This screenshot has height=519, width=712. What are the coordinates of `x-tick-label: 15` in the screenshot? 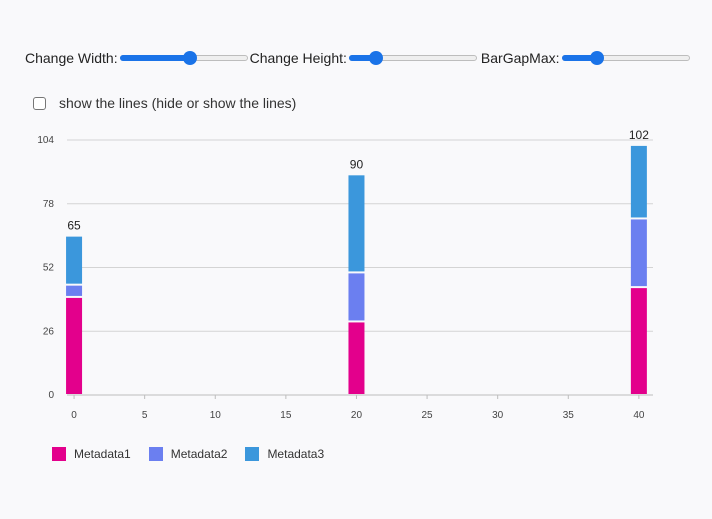 It's located at (286, 415).